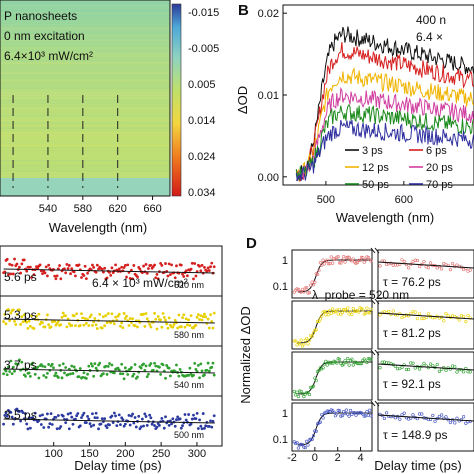 This screenshot has width=474, height=474. Describe the element at coordinates (54, 454) in the screenshot. I see `kinetics-x-tick-label: 100` at that location.